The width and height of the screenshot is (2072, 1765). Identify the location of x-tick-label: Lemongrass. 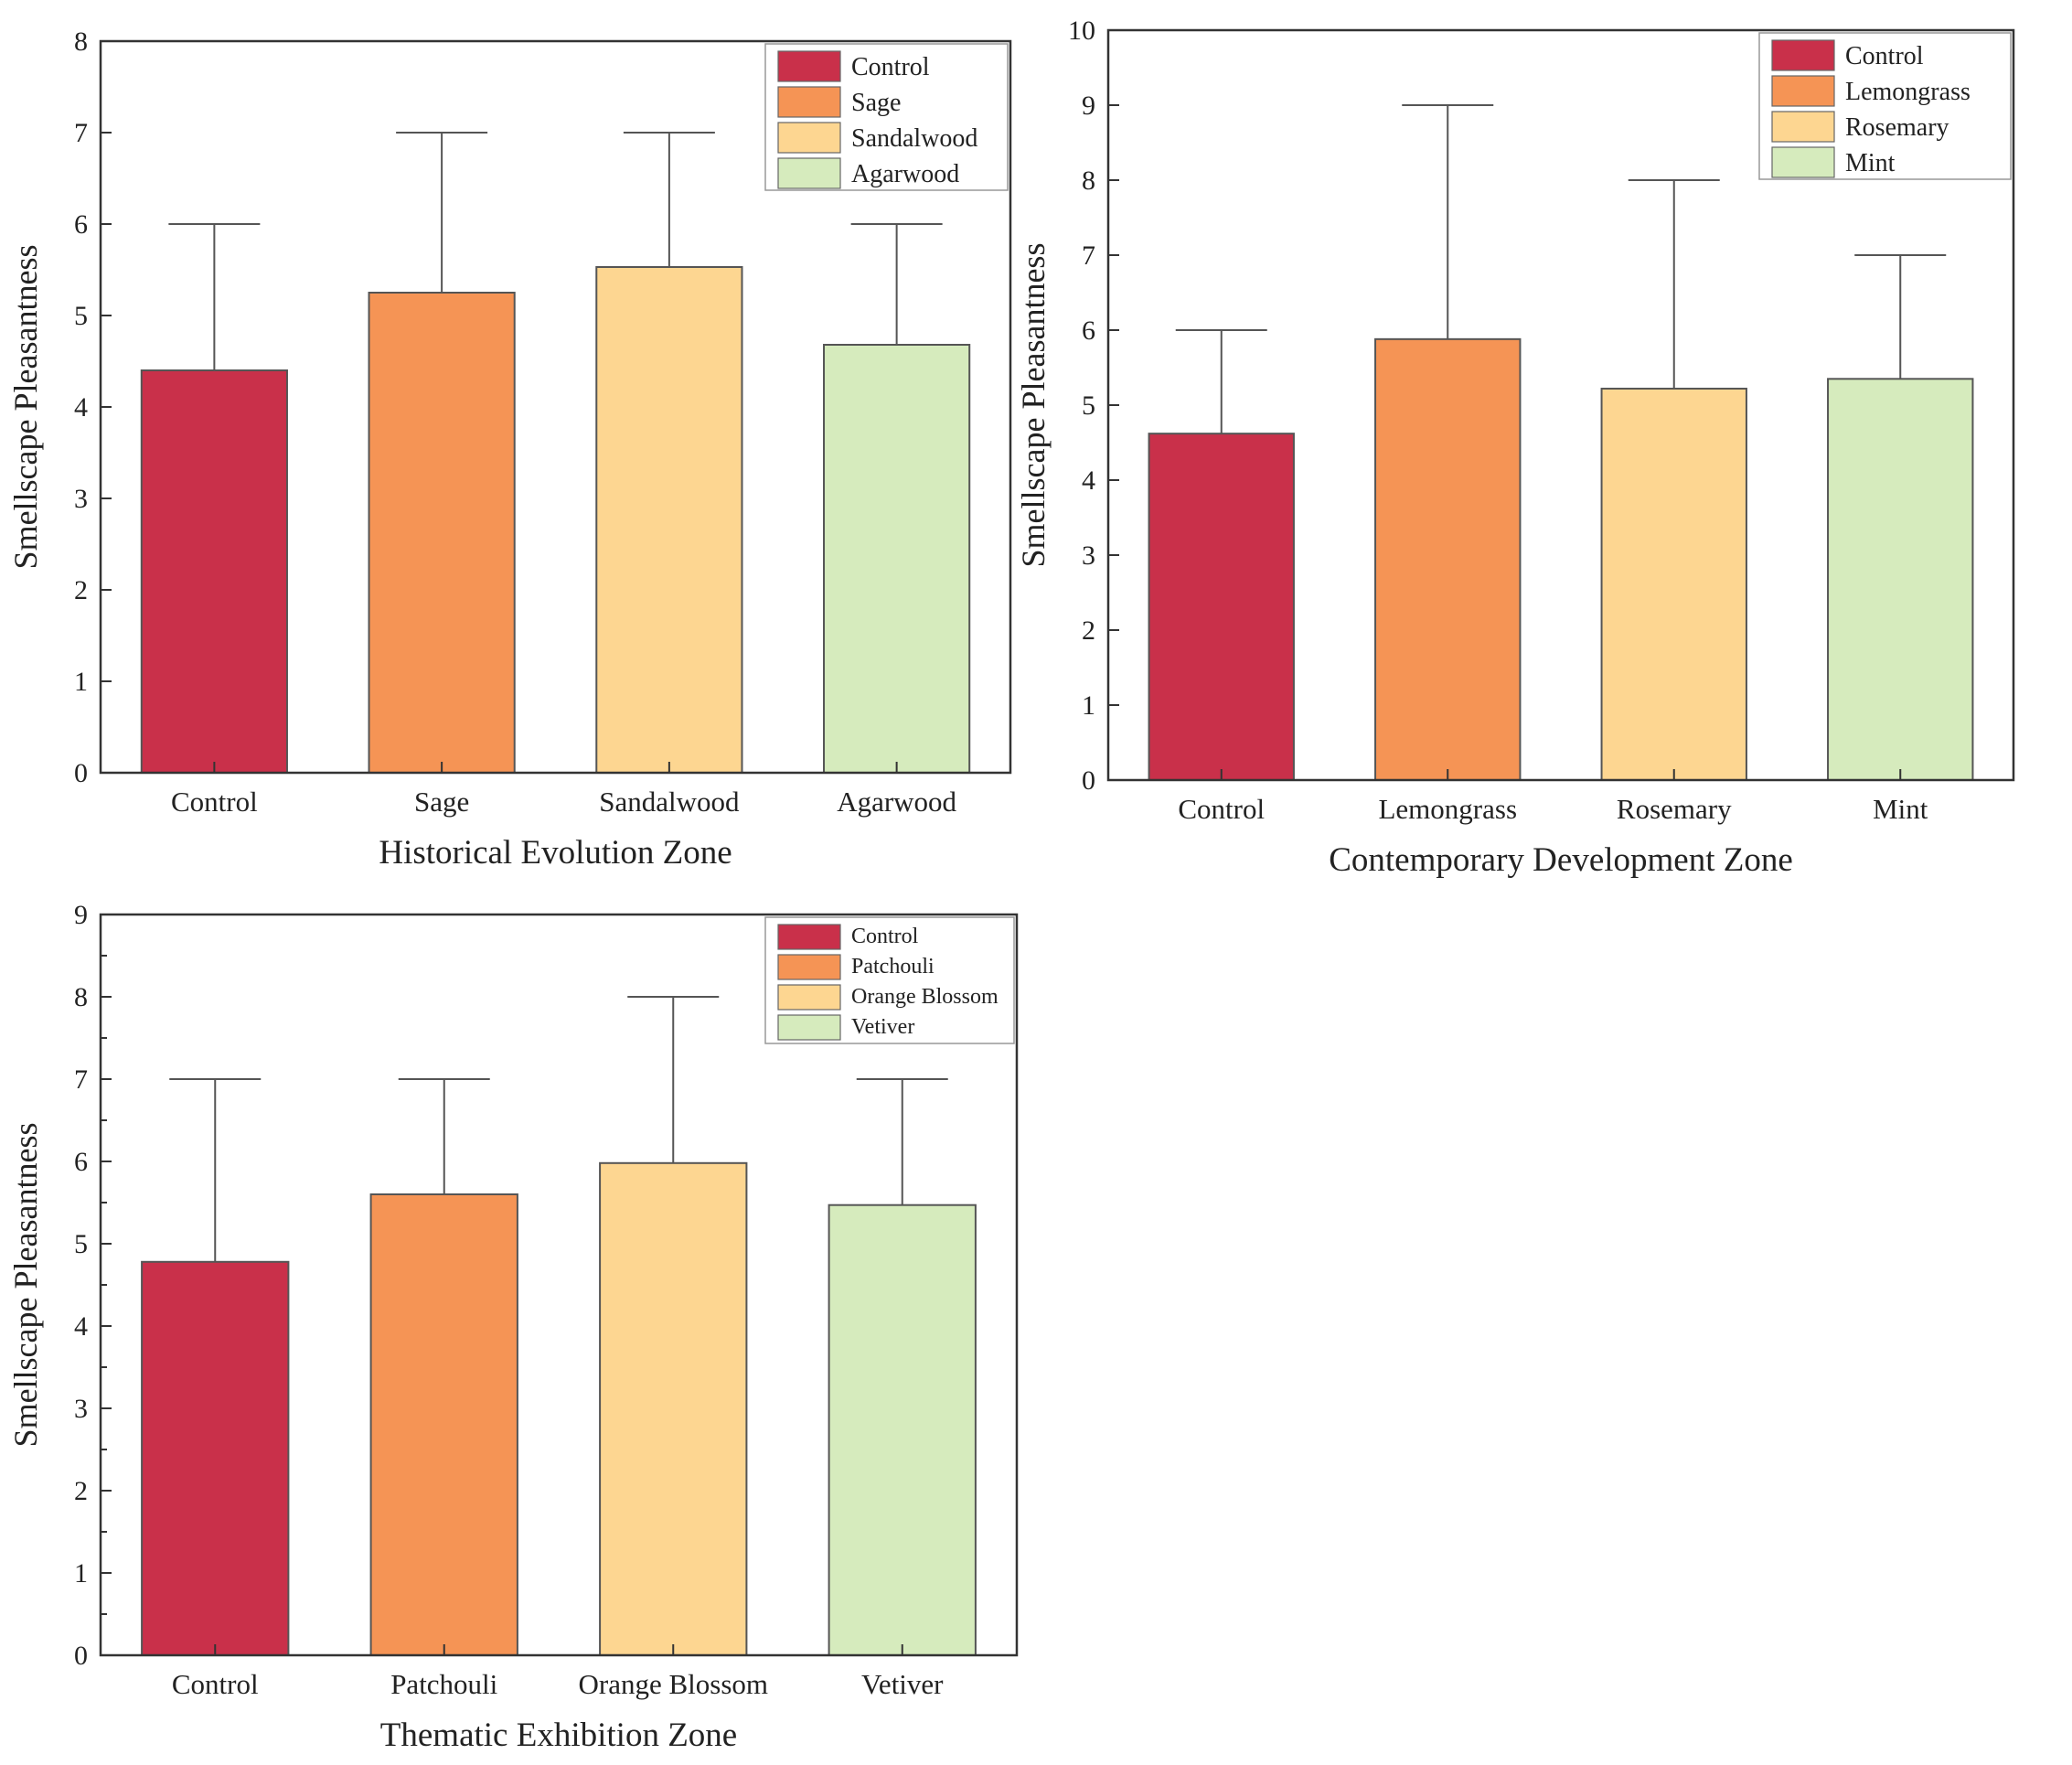
(1447, 809).